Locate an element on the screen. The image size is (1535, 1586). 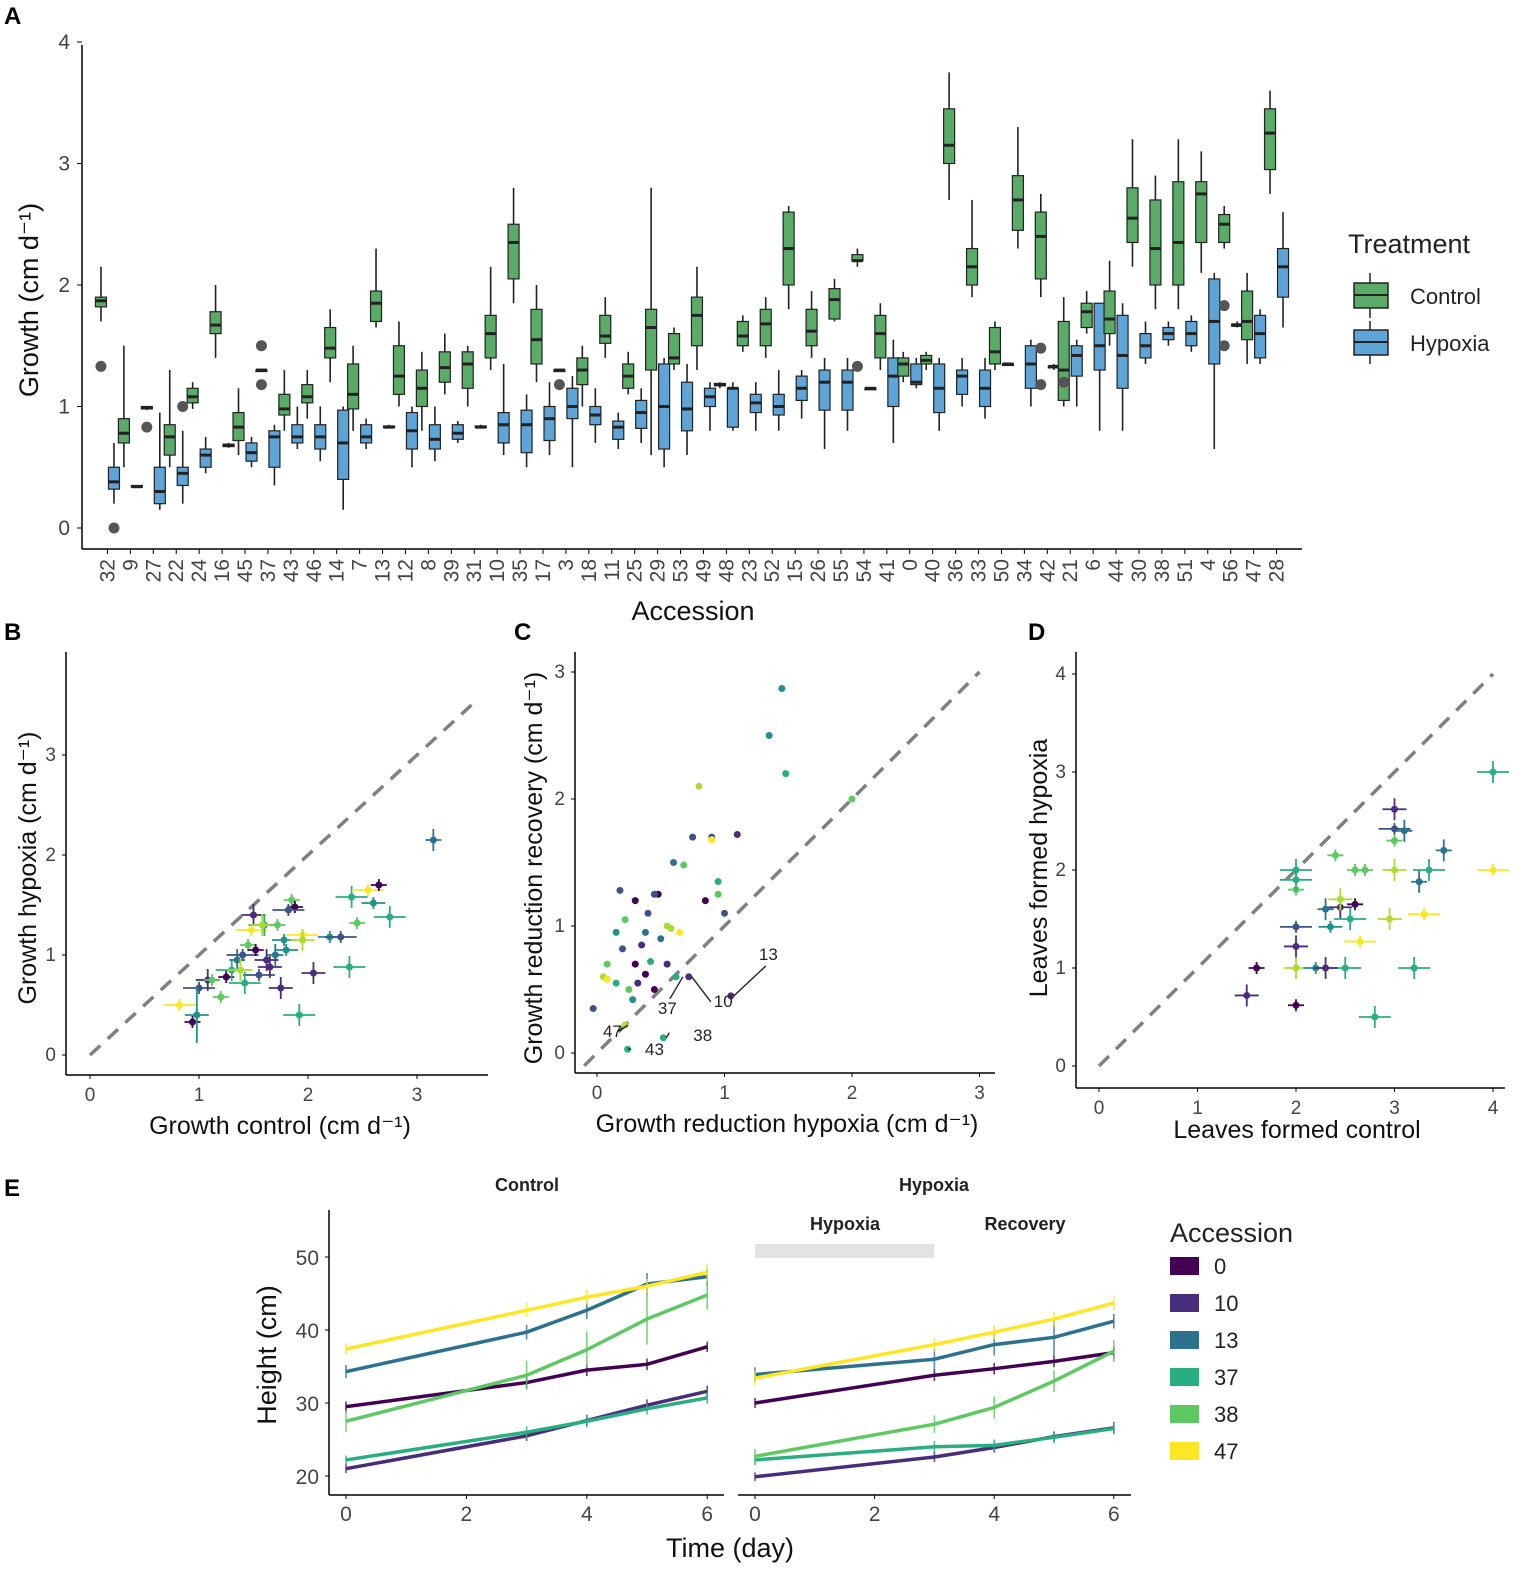
panel-a-x-tick-label: 52 is located at coordinates (772, 570).